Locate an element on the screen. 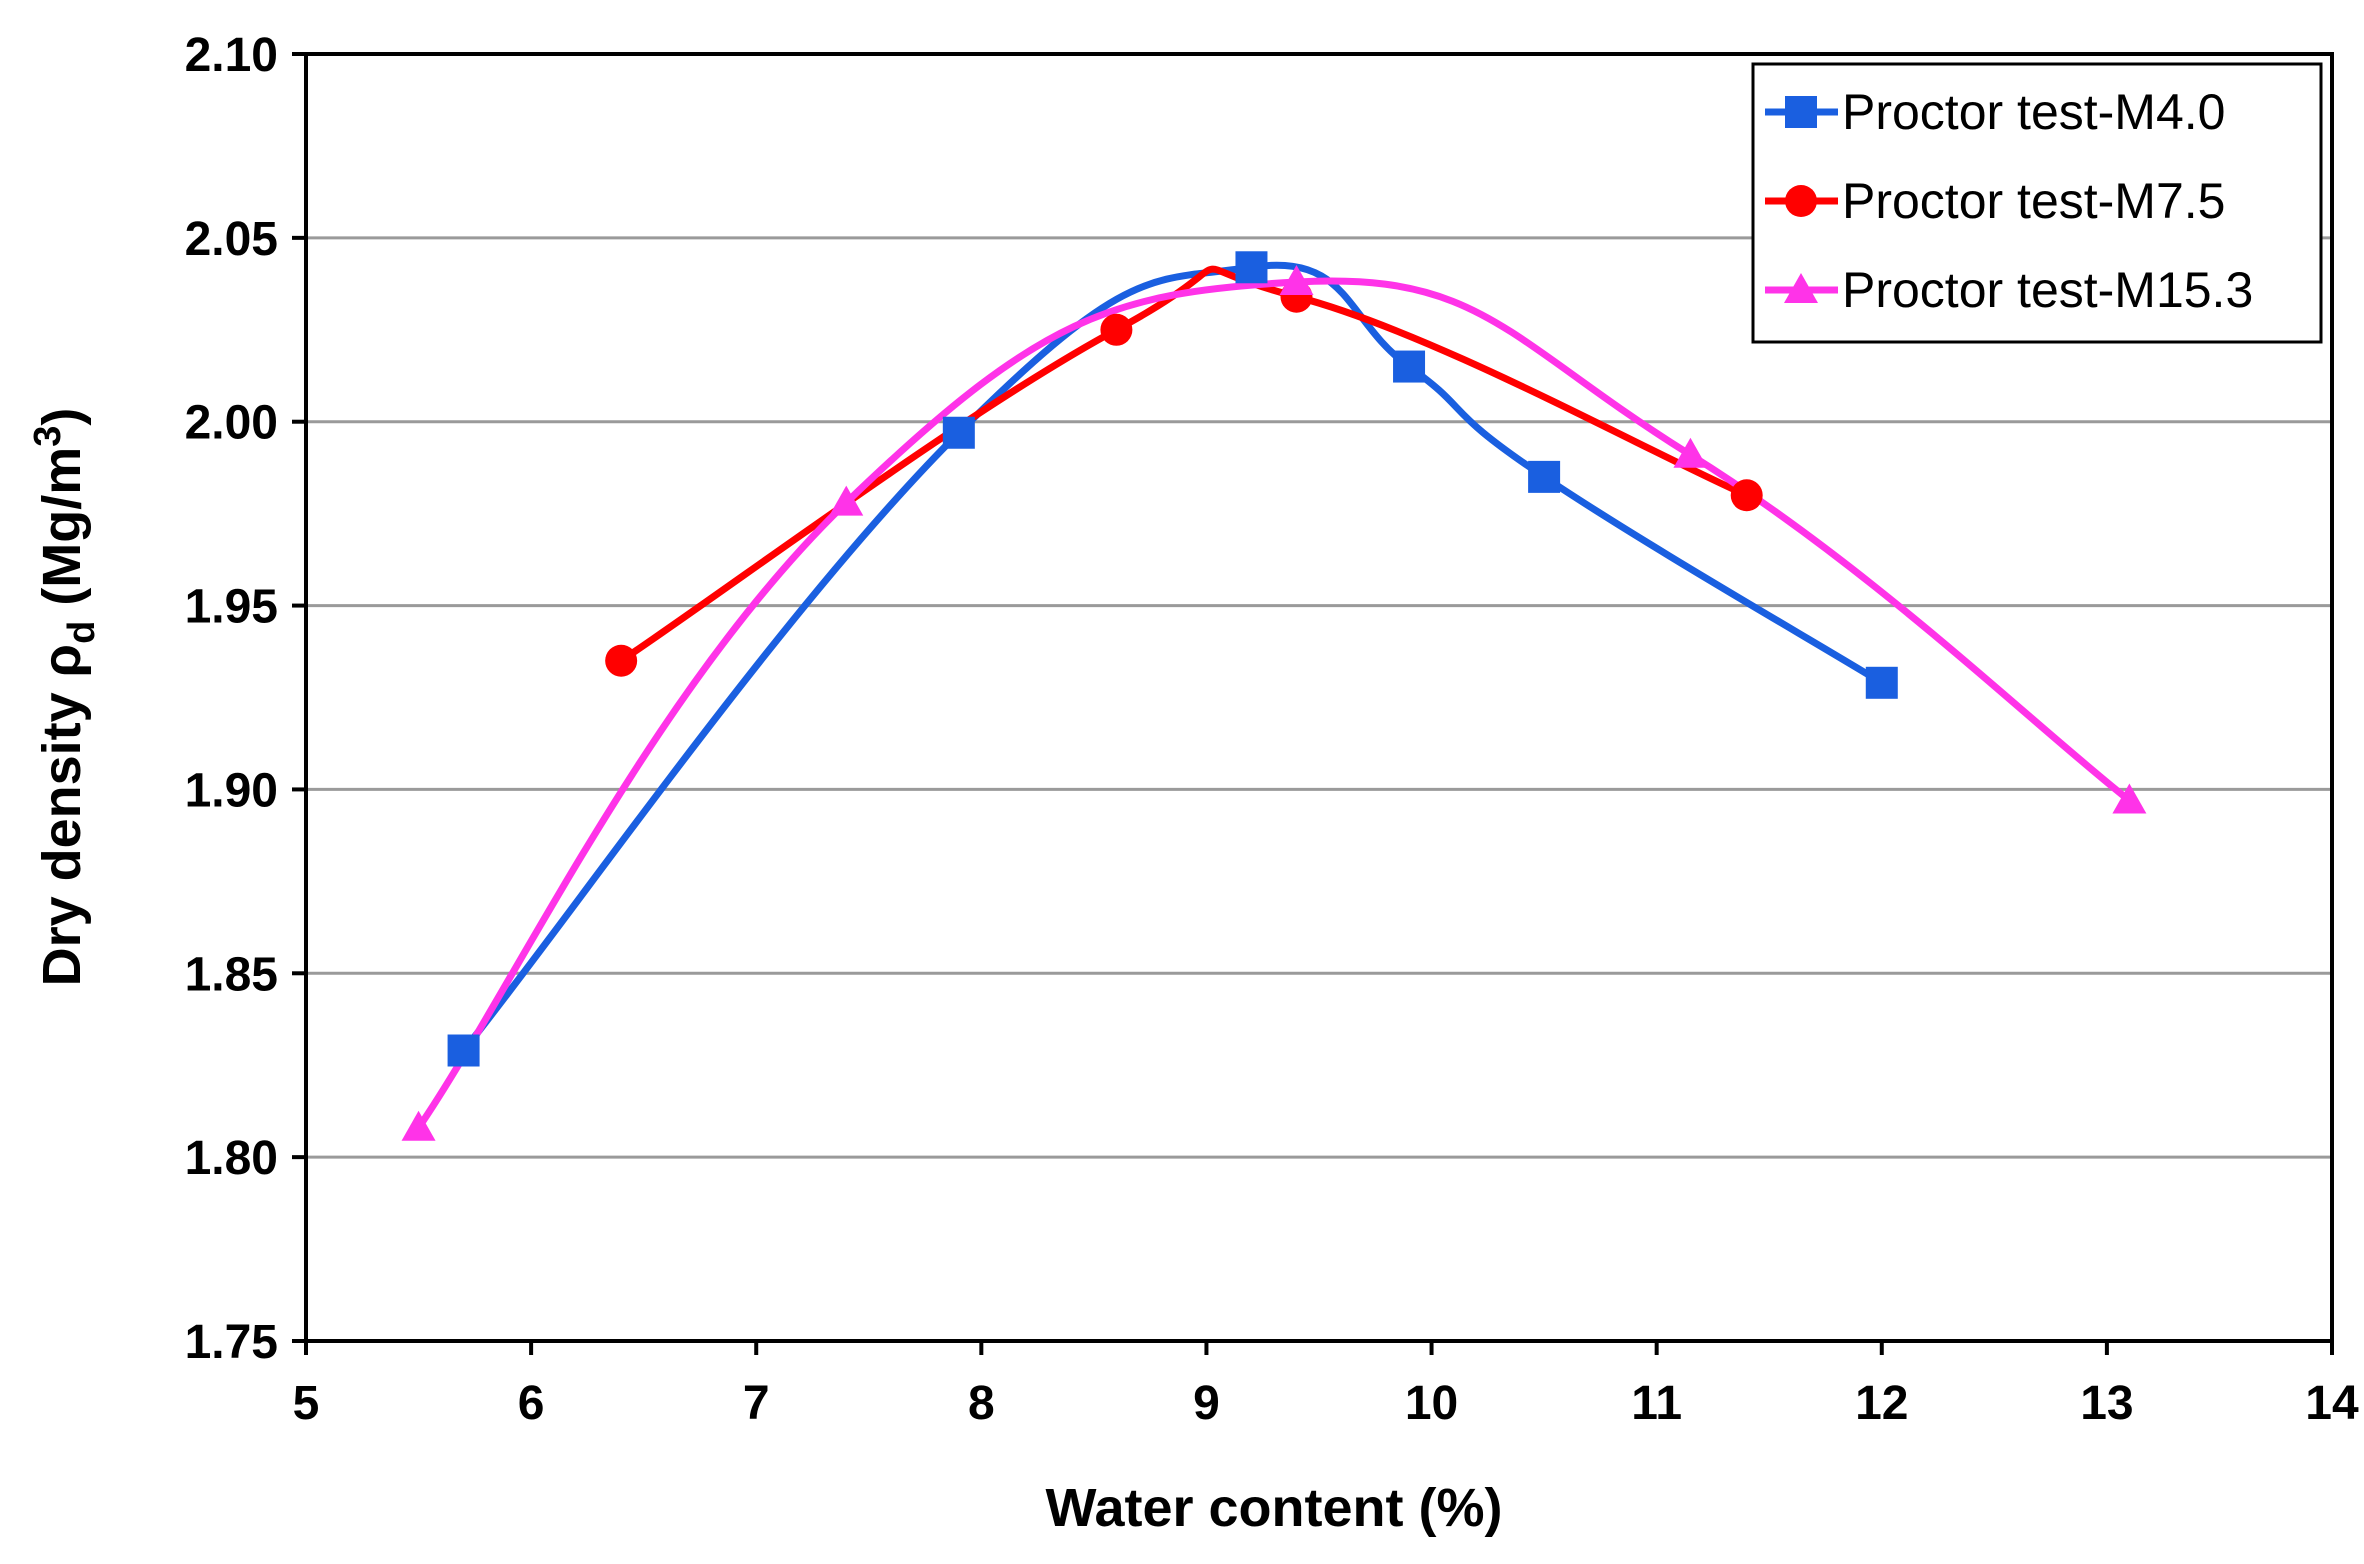 The image size is (2364, 1564). x-tick-label: 6 is located at coordinates (531, 1403).